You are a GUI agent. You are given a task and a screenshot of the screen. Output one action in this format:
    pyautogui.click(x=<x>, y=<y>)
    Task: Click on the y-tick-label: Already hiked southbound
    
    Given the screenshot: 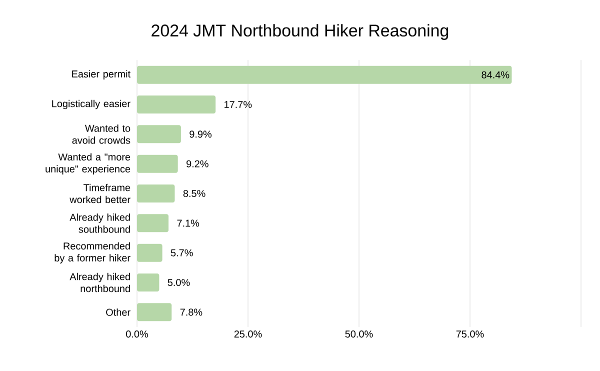 What is the action you would take?
    pyautogui.click(x=100, y=223)
    